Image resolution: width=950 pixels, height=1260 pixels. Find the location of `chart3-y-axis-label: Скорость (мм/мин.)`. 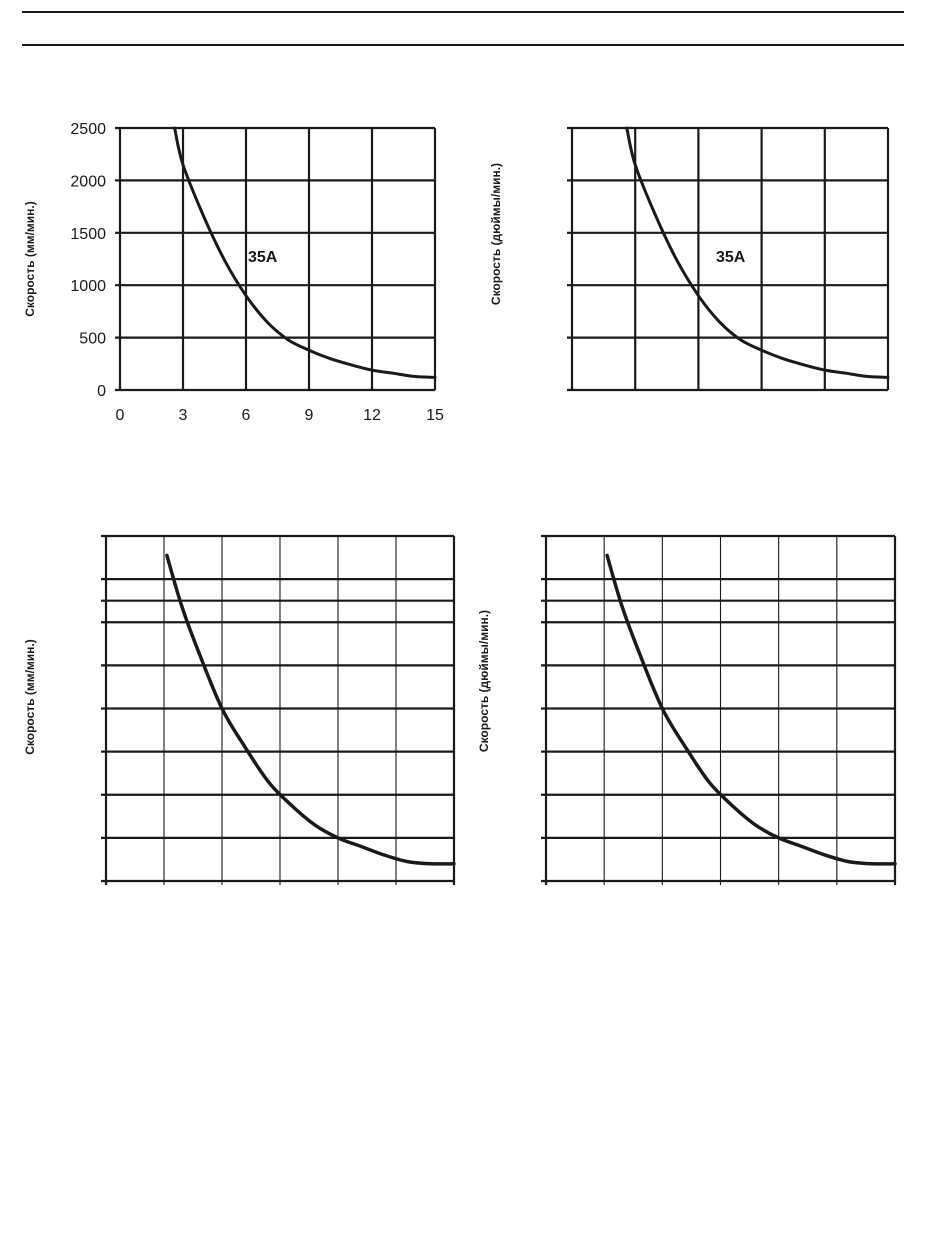

chart3-y-axis-label: Скорость (мм/мин.) is located at coordinates (30, 697).